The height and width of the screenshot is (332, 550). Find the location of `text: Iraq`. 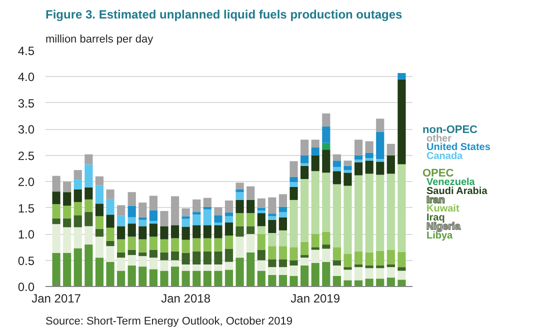

text: Iraq is located at coordinates (435, 218).